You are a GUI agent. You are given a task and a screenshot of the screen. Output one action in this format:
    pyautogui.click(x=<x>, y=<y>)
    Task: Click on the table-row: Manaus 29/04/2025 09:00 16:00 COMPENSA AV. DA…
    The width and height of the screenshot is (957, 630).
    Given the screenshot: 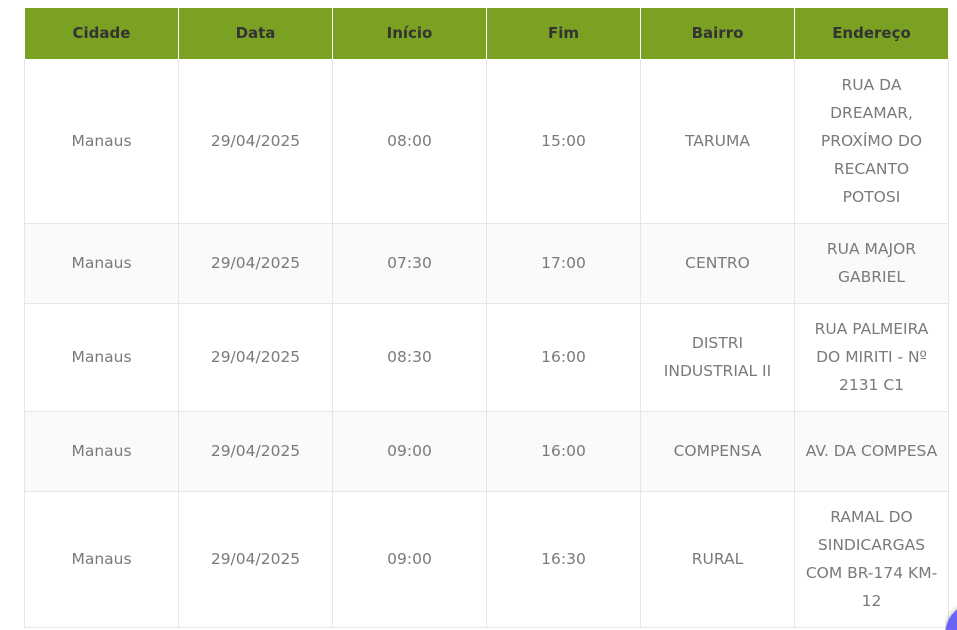 What is the action you would take?
    pyautogui.click(x=486, y=451)
    